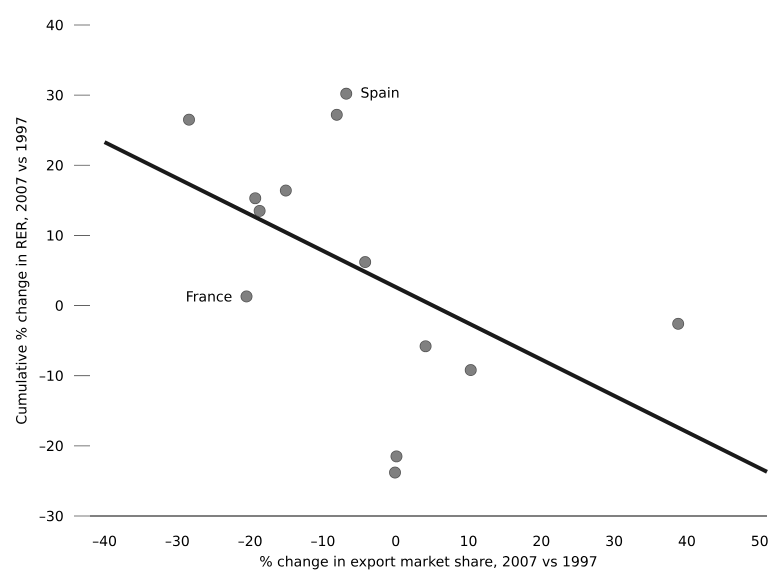 This screenshot has width=784, height=574. Describe the element at coordinates (614, 541) in the screenshot. I see `x-tick-label: 30` at that location.